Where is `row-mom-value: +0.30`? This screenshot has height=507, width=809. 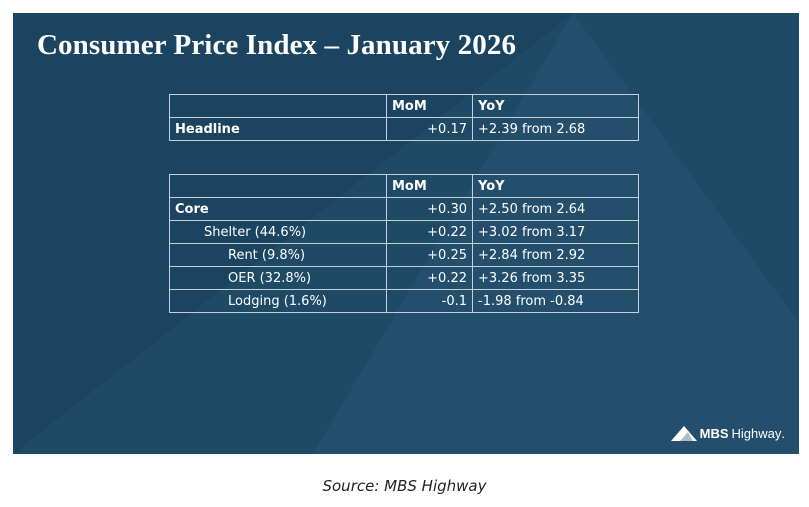
row-mom-value: +0.30 is located at coordinates (429, 209).